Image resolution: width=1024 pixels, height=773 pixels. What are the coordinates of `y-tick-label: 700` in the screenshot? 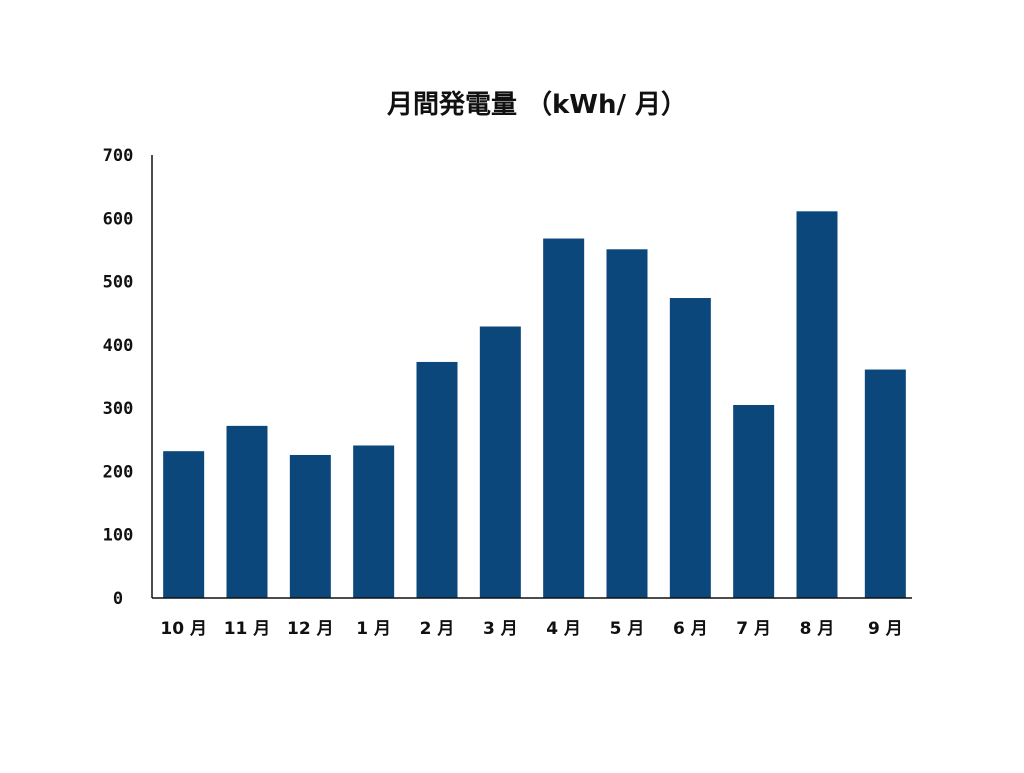 It's located at (118, 156).